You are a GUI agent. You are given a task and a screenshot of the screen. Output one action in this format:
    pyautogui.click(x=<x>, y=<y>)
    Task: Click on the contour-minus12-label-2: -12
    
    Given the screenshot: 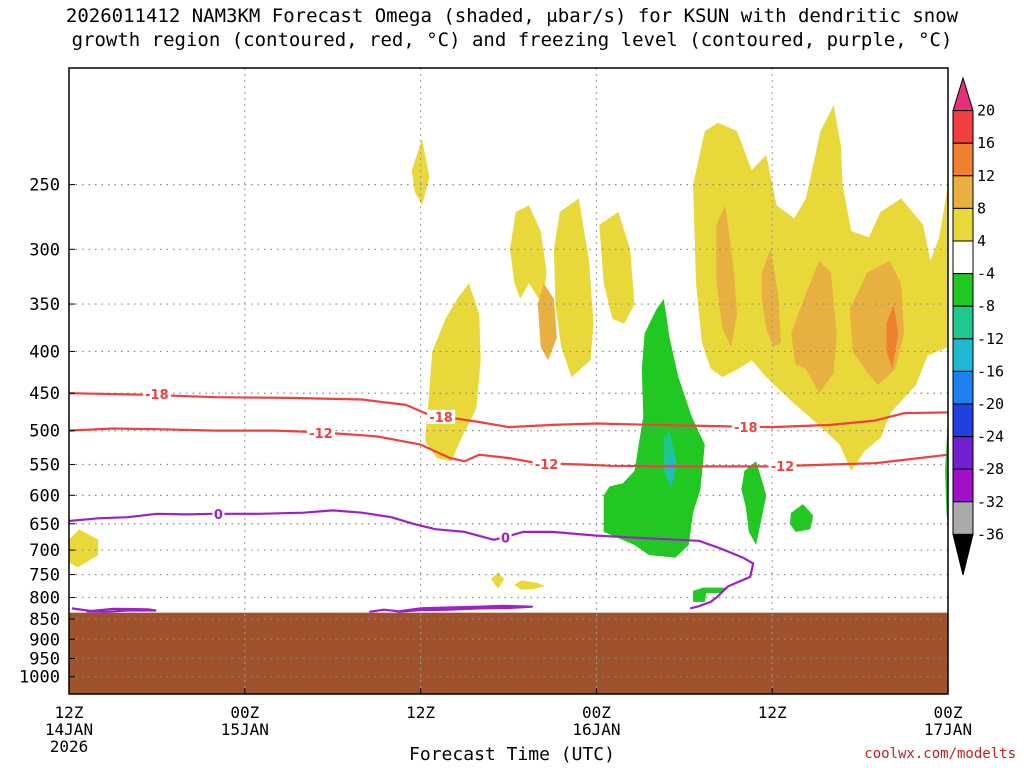 What is the action you would take?
    pyautogui.click(x=783, y=467)
    